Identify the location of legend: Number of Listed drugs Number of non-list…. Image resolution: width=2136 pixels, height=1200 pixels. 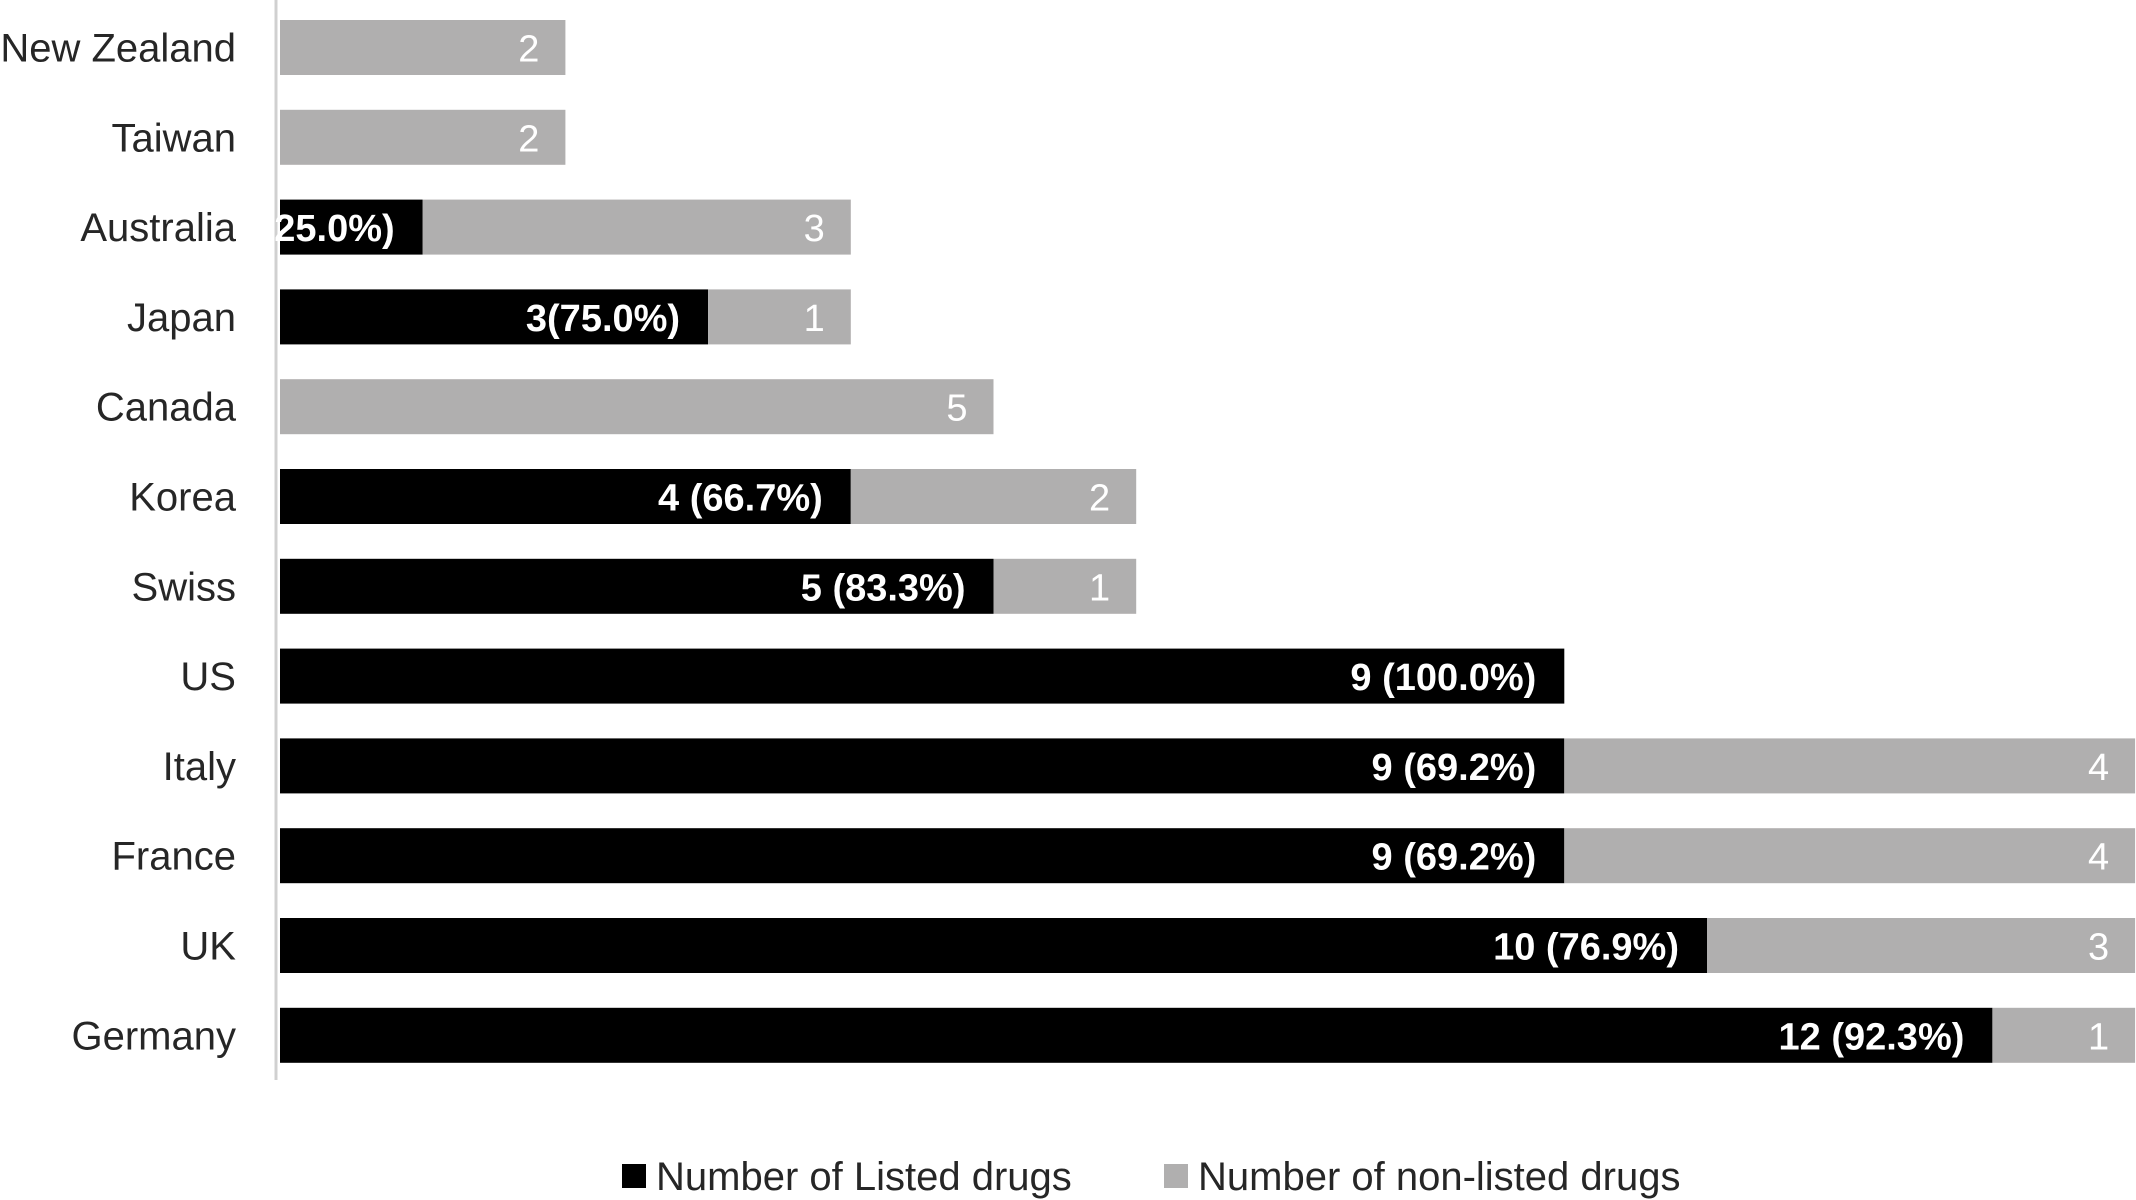
(1151, 1177).